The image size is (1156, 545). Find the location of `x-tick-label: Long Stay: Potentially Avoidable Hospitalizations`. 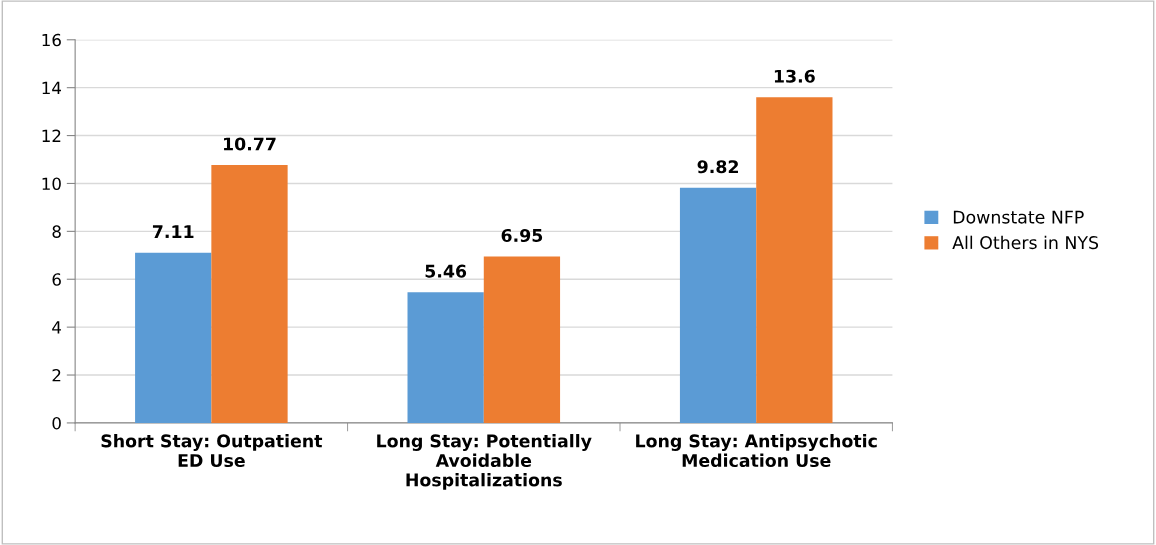

x-tick-label: Long Stay: Potentially Avoidable Hospitalizations is located at coordinates (484, 462).